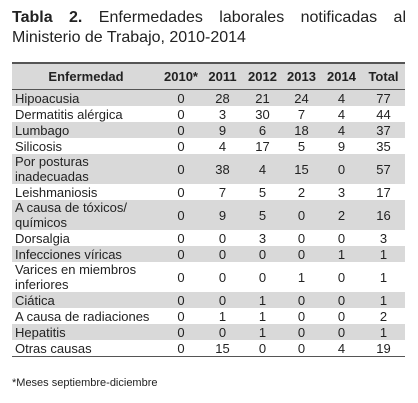 The height and width of the screenshot is (403, 418). Describe the element at coordinates (222, 97) in the screenshot. I see `cell-value: 28` at that location.